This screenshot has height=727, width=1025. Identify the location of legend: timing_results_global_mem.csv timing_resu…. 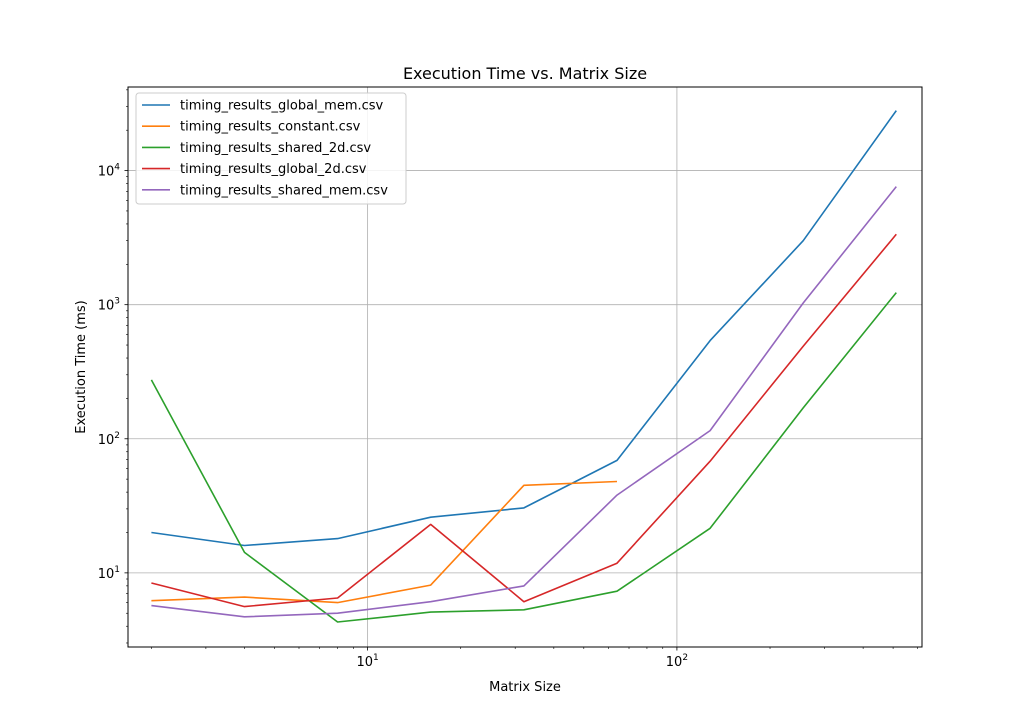
(271, 148).